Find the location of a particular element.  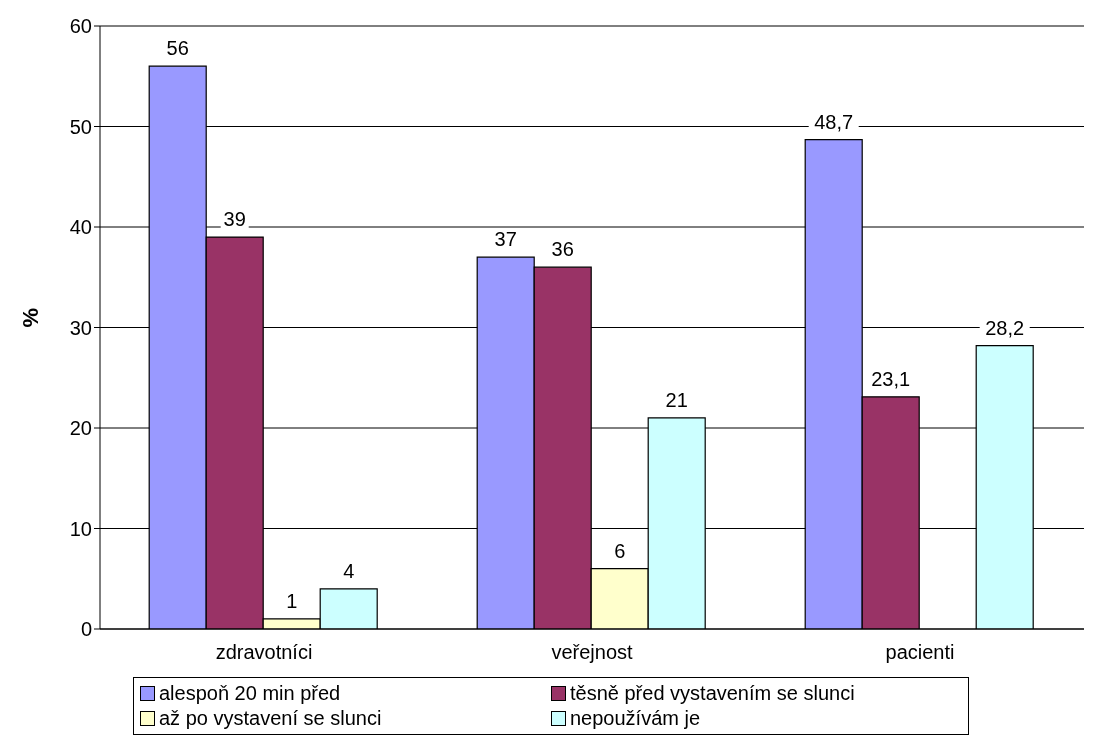

y-tick-label: 50 is located at coordinates (80, 126).